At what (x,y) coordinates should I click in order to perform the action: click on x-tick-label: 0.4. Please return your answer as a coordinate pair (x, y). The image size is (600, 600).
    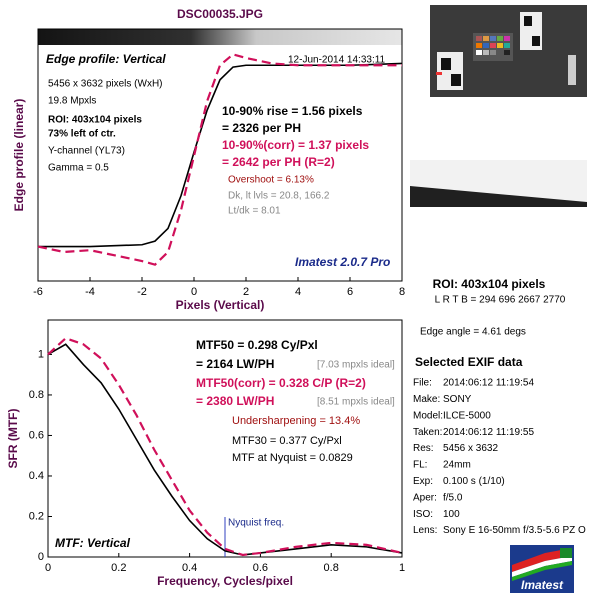
    Looking at the image, I should click on (189, 568).